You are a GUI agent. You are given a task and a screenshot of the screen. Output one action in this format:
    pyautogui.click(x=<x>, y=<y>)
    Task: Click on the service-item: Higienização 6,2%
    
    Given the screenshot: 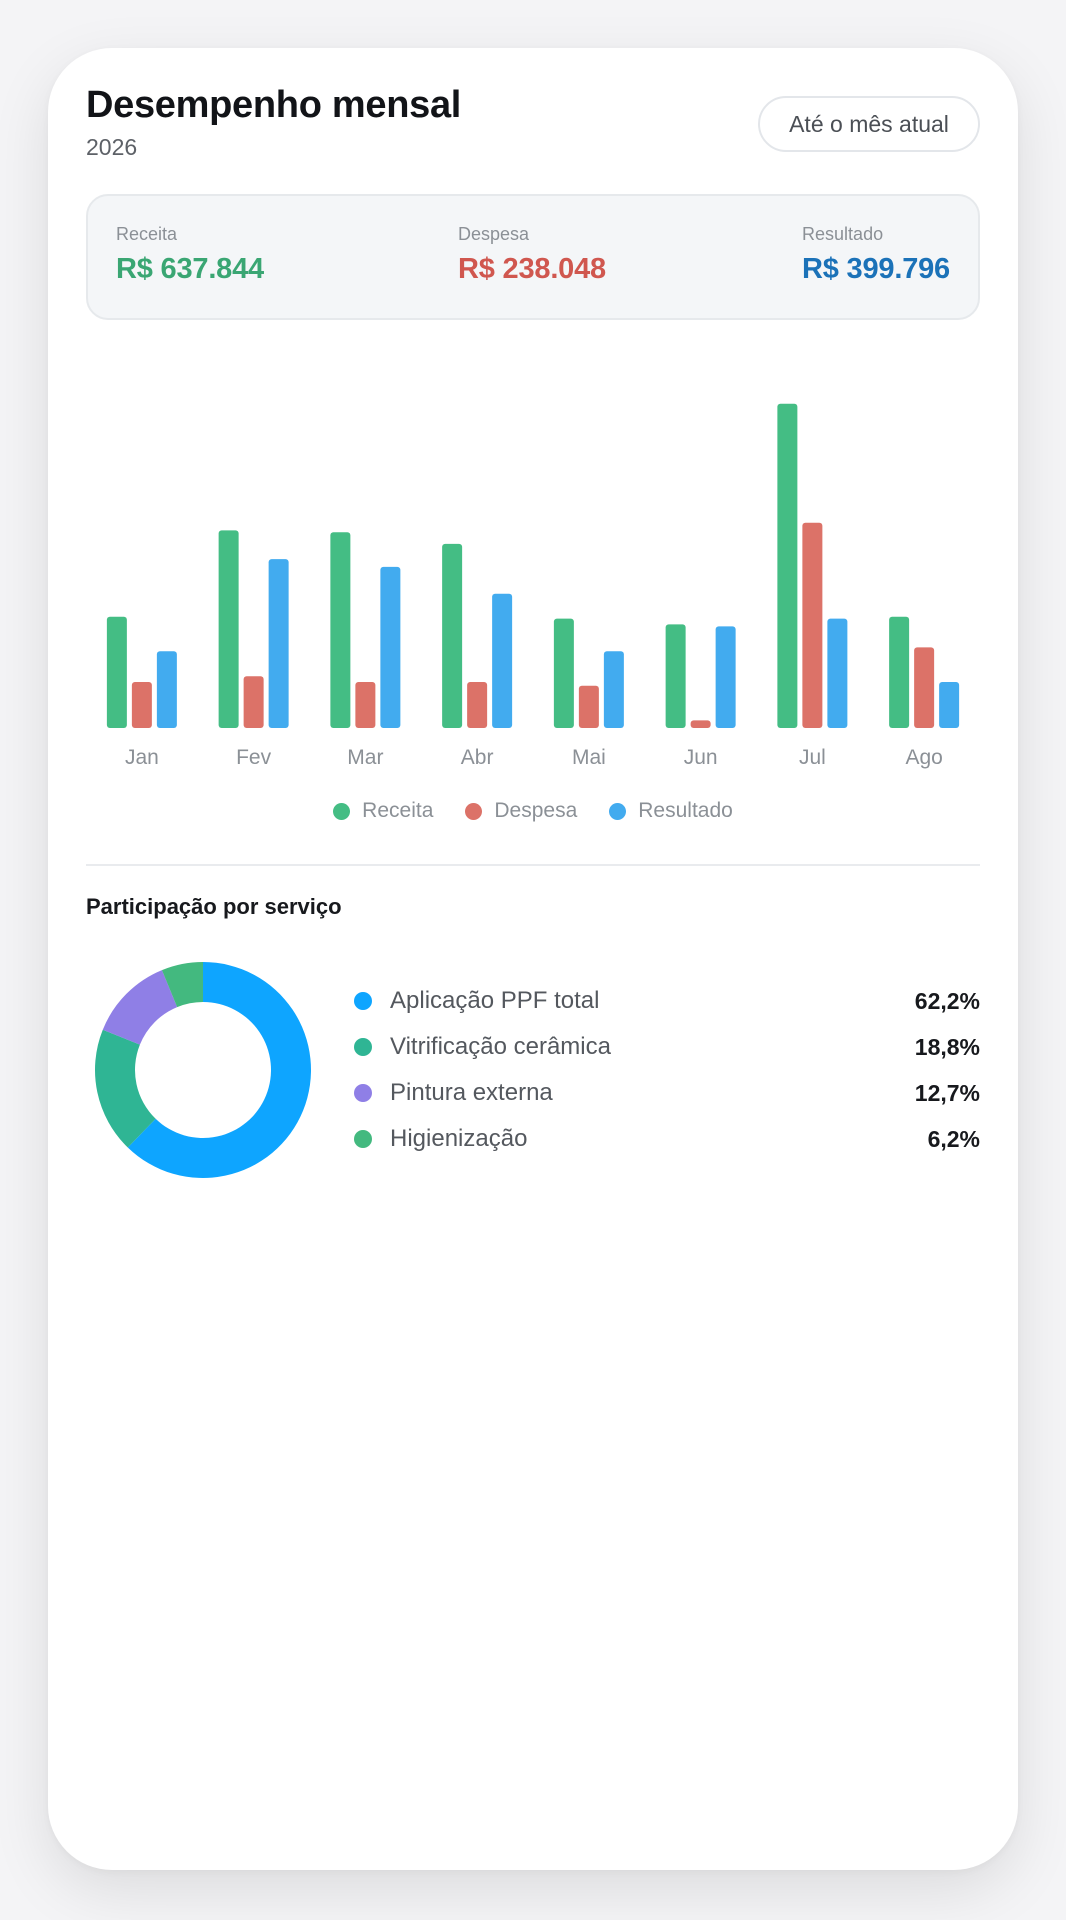 What is the action you would take?
    pyautogui.click(x=667, y=1139)
    